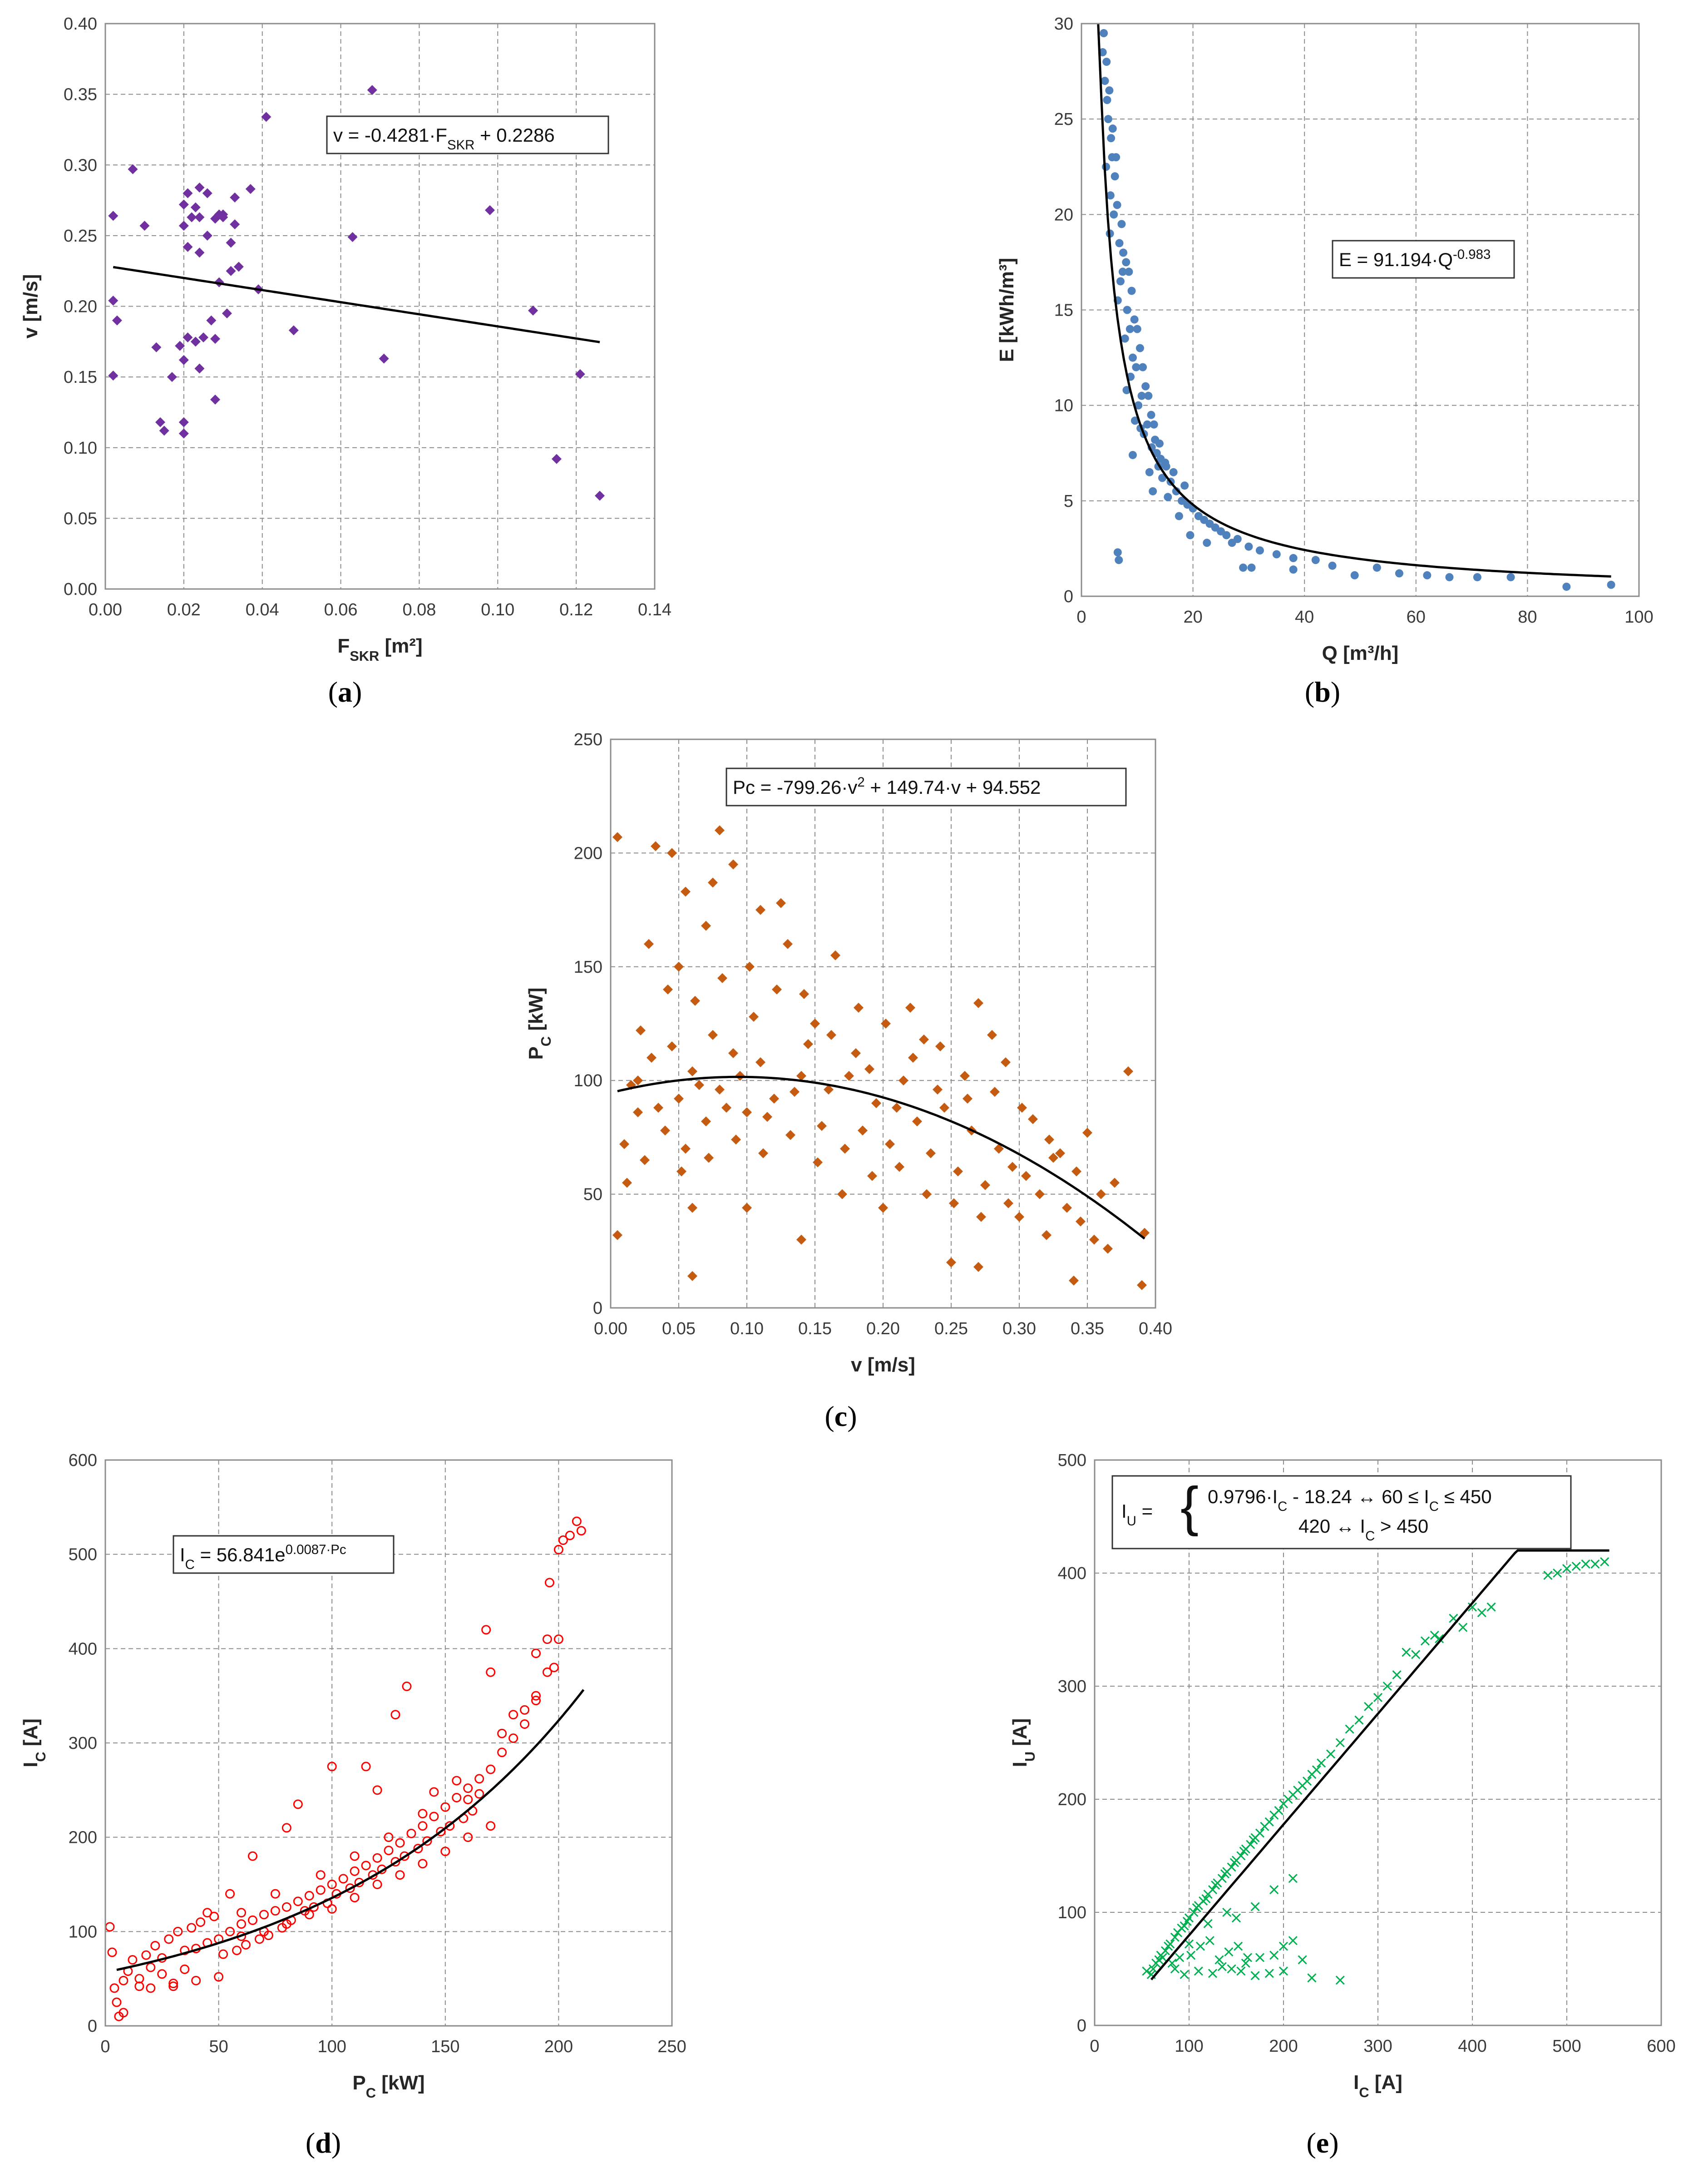 The width and height of the screenshot is (1708, 2168). What do you see at coordinates (1063, 214) in the screenshot?
I see `y-tick-label: 20` at bounding box center [1063, 214].